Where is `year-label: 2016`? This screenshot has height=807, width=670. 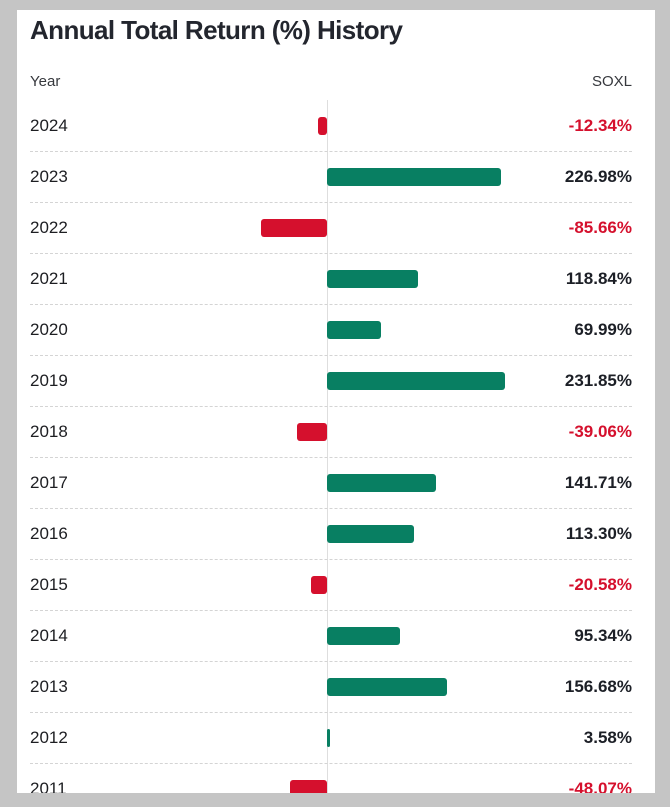 year-label: 2016 is located at coordinates (49, 533).